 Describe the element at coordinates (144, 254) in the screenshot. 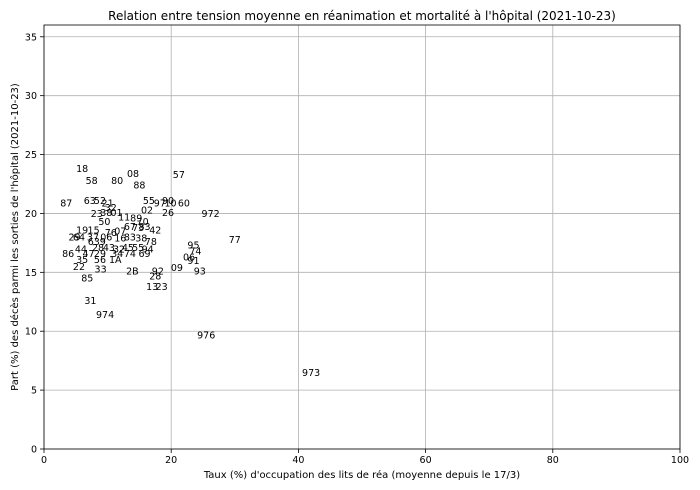

I see `data-point-label: 69` at that location.